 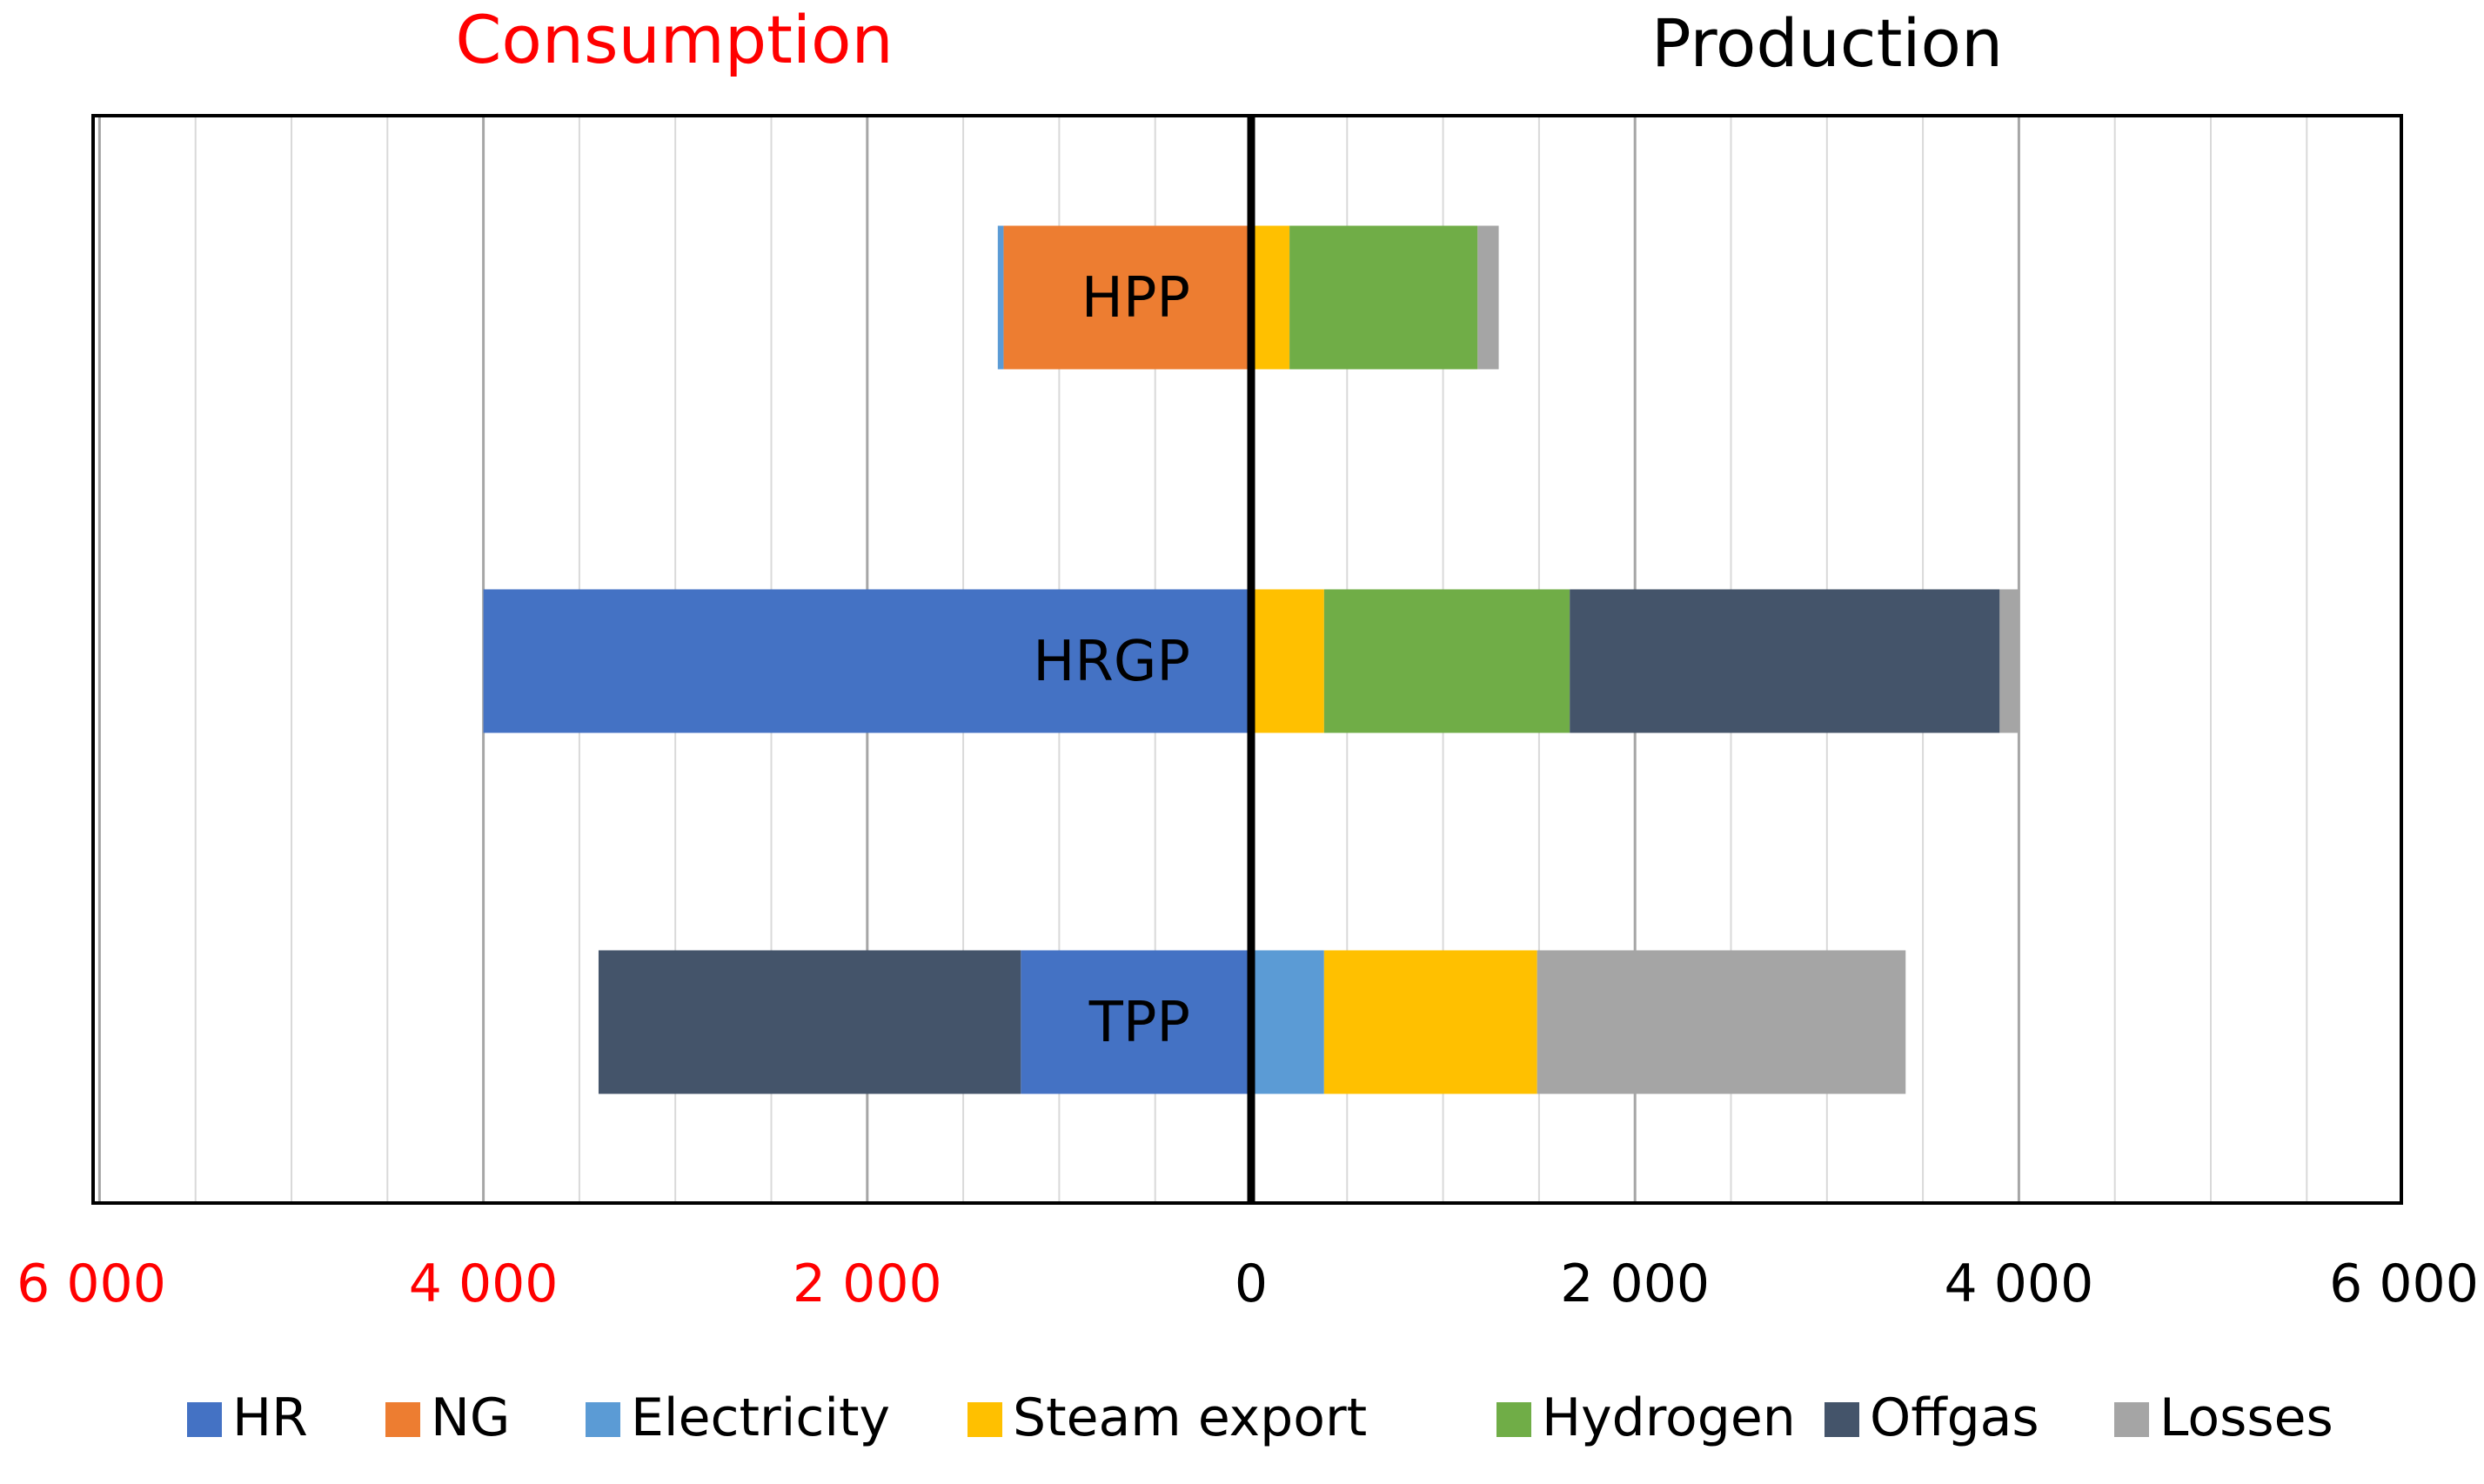 I want to click on category-label-hrgp: HRGP, so click(x=1111, y=662).